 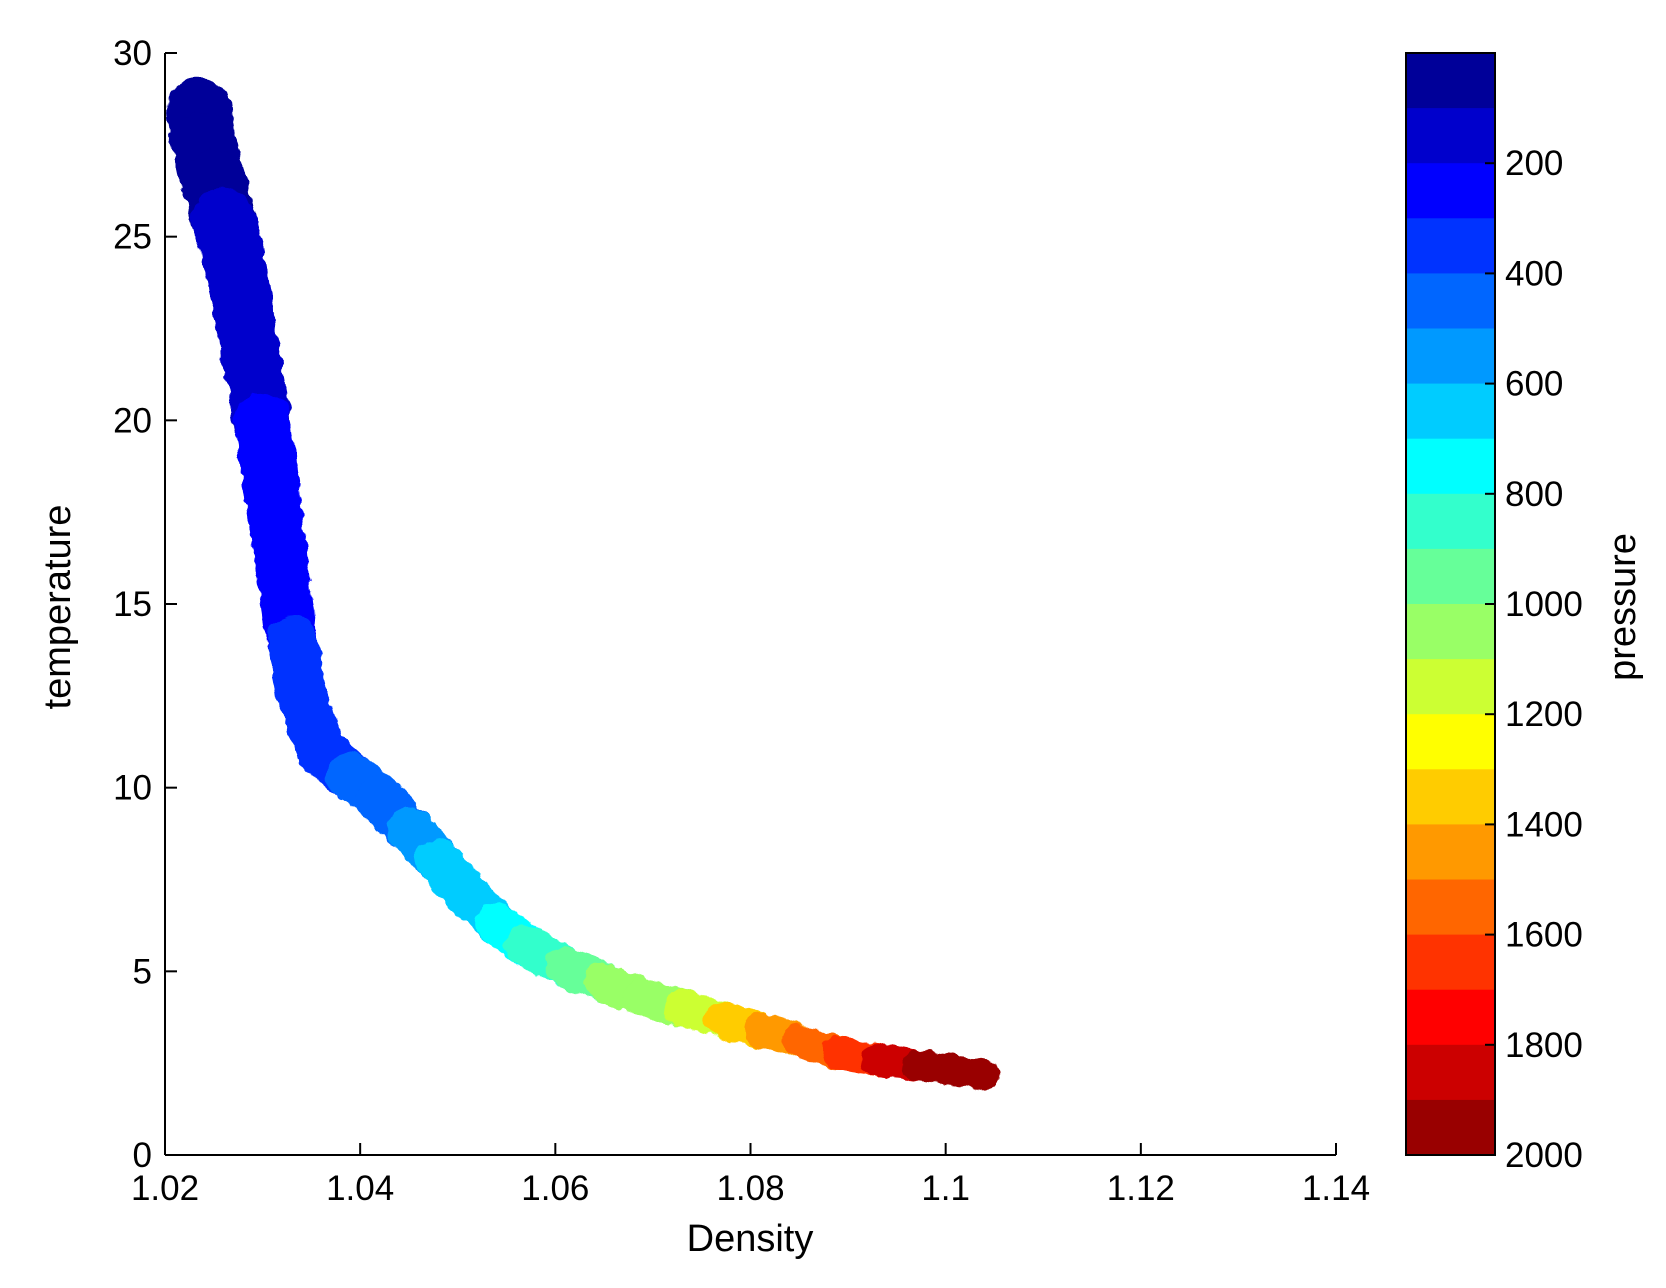 What do you see at coordinates (1141, 1188) in the screenshot?
I see `x-tick-label: 1.12` at bounding box center [1141, 1188].